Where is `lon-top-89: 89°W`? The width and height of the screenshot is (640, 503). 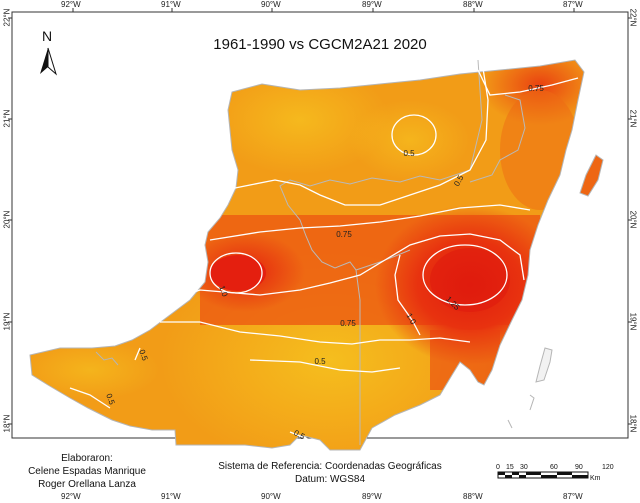
lon-top-89: 89°W is located at coordinates (372, 4).